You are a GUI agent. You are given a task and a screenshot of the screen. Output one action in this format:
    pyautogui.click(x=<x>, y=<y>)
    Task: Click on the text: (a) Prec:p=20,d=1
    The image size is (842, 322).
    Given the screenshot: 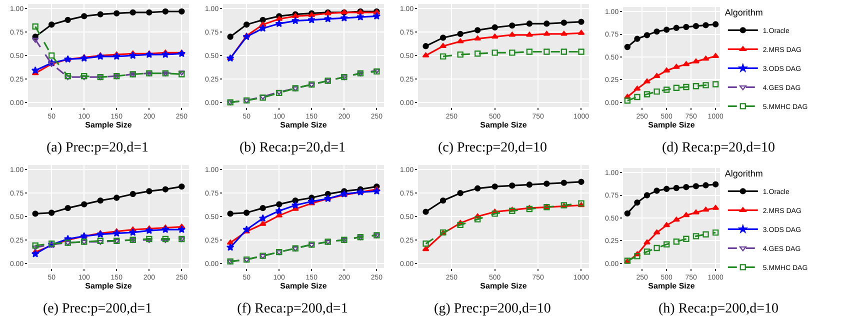 What is the action you would take?
    pyautogui.click(x=97, y=148)
    